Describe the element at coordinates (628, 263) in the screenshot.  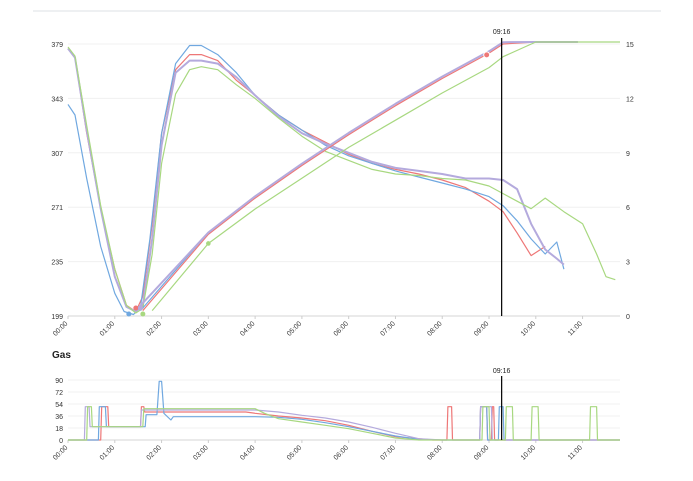
I see `y-right-tick-label: 3` at that location.